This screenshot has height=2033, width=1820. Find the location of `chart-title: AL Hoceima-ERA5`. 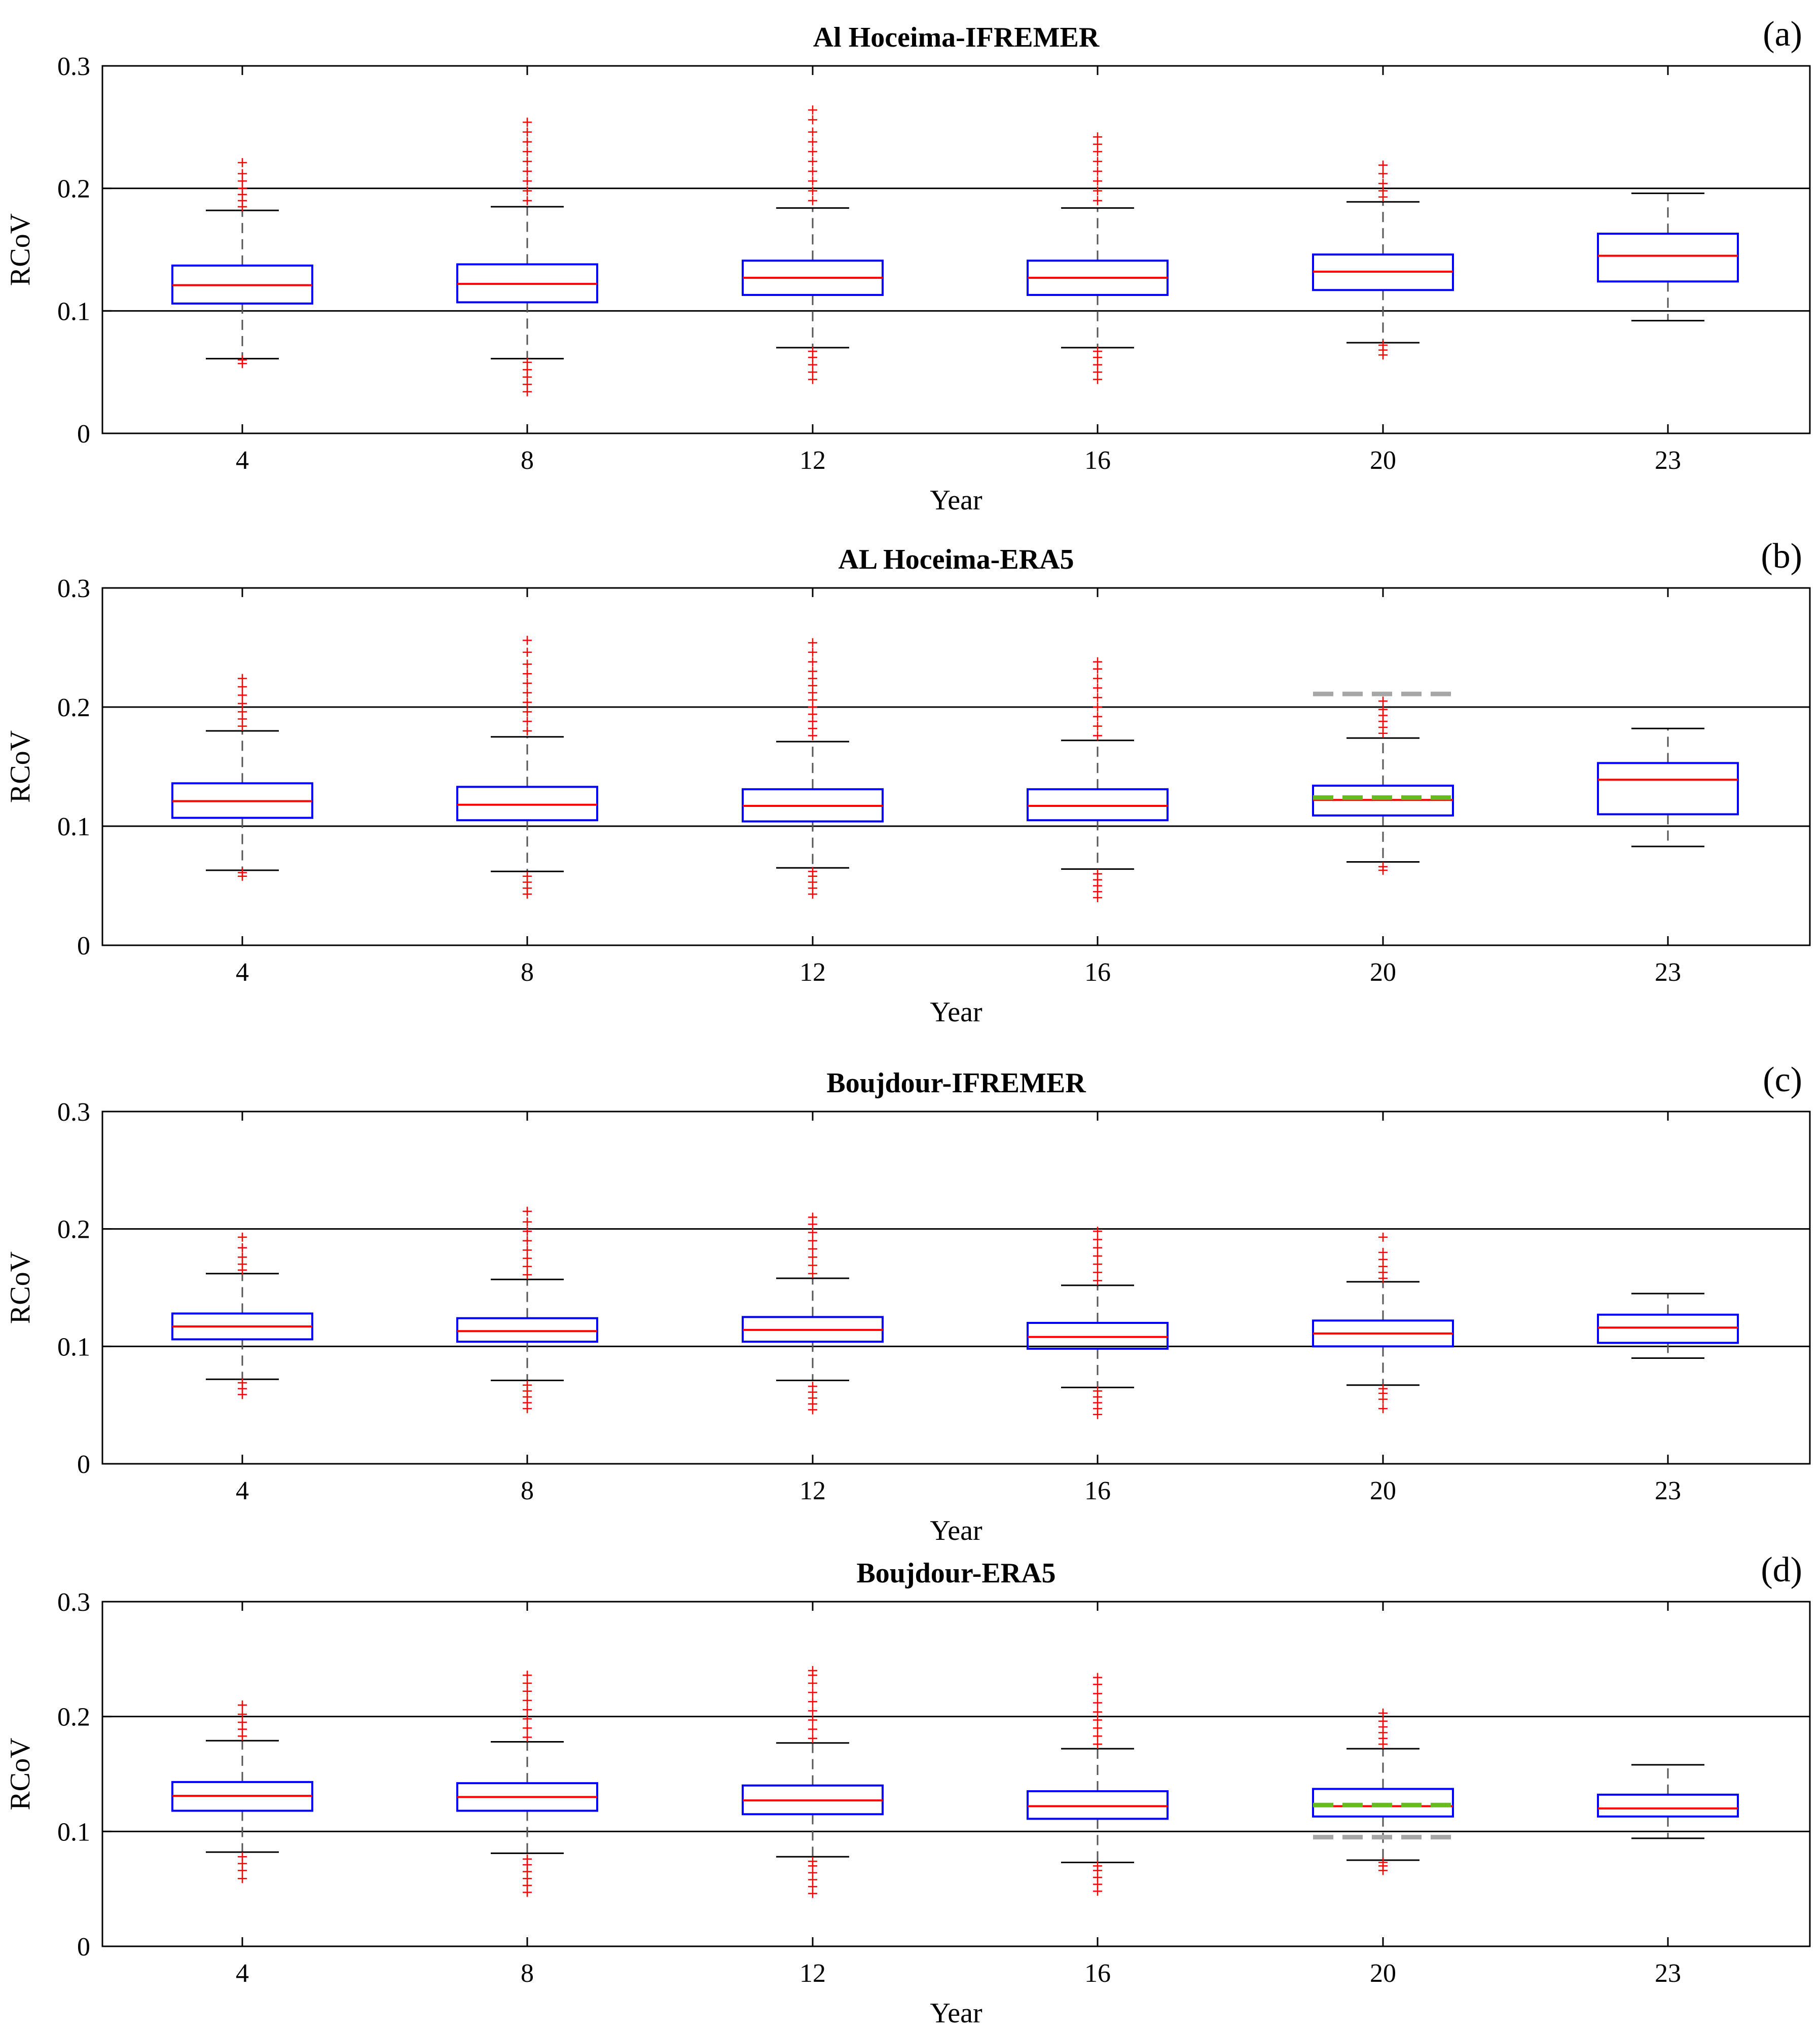

chart-title: AL Hoceima-ERA5 is located at coordinates (956, 559).